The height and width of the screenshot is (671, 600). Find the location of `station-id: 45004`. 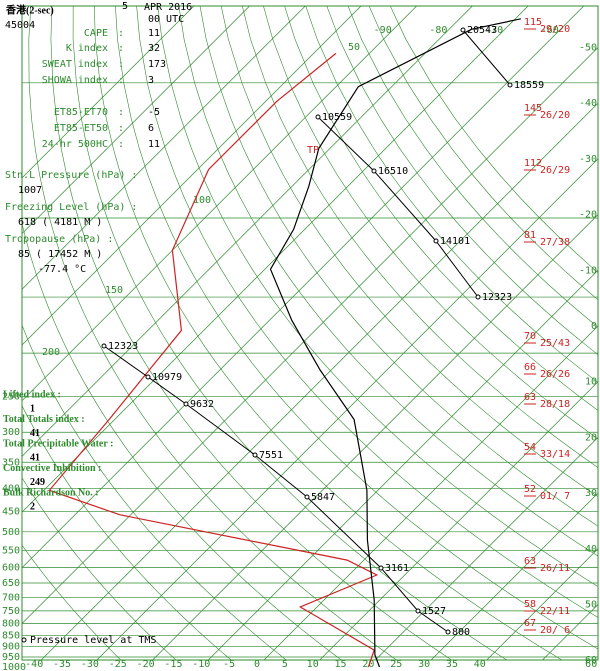

station-id: 45004 is located at coordinates (20, 25).